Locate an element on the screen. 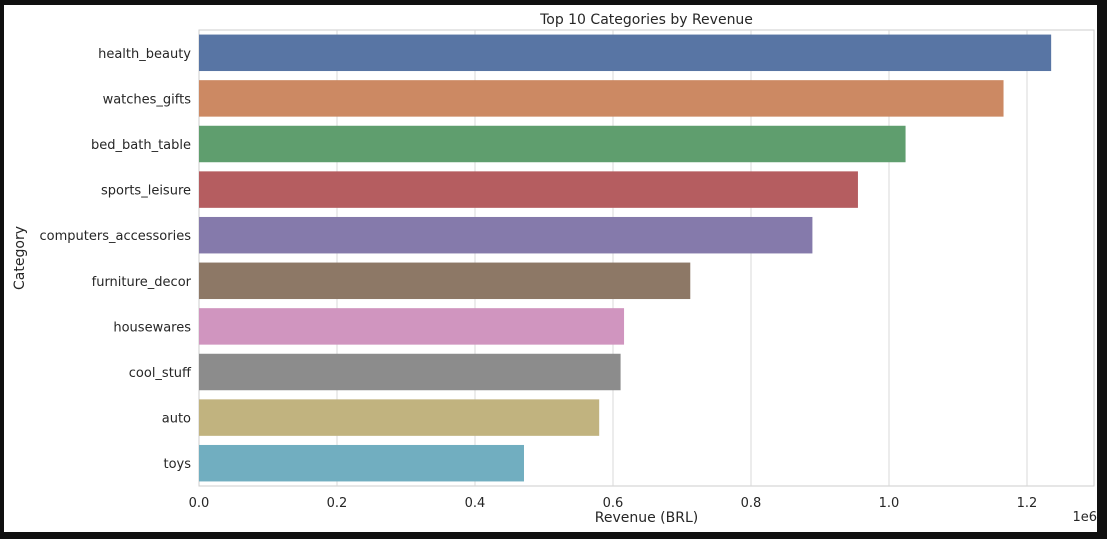 The image size is (1107, 539). x-tick-label: 0.4 is located at coordinates (475, 503).